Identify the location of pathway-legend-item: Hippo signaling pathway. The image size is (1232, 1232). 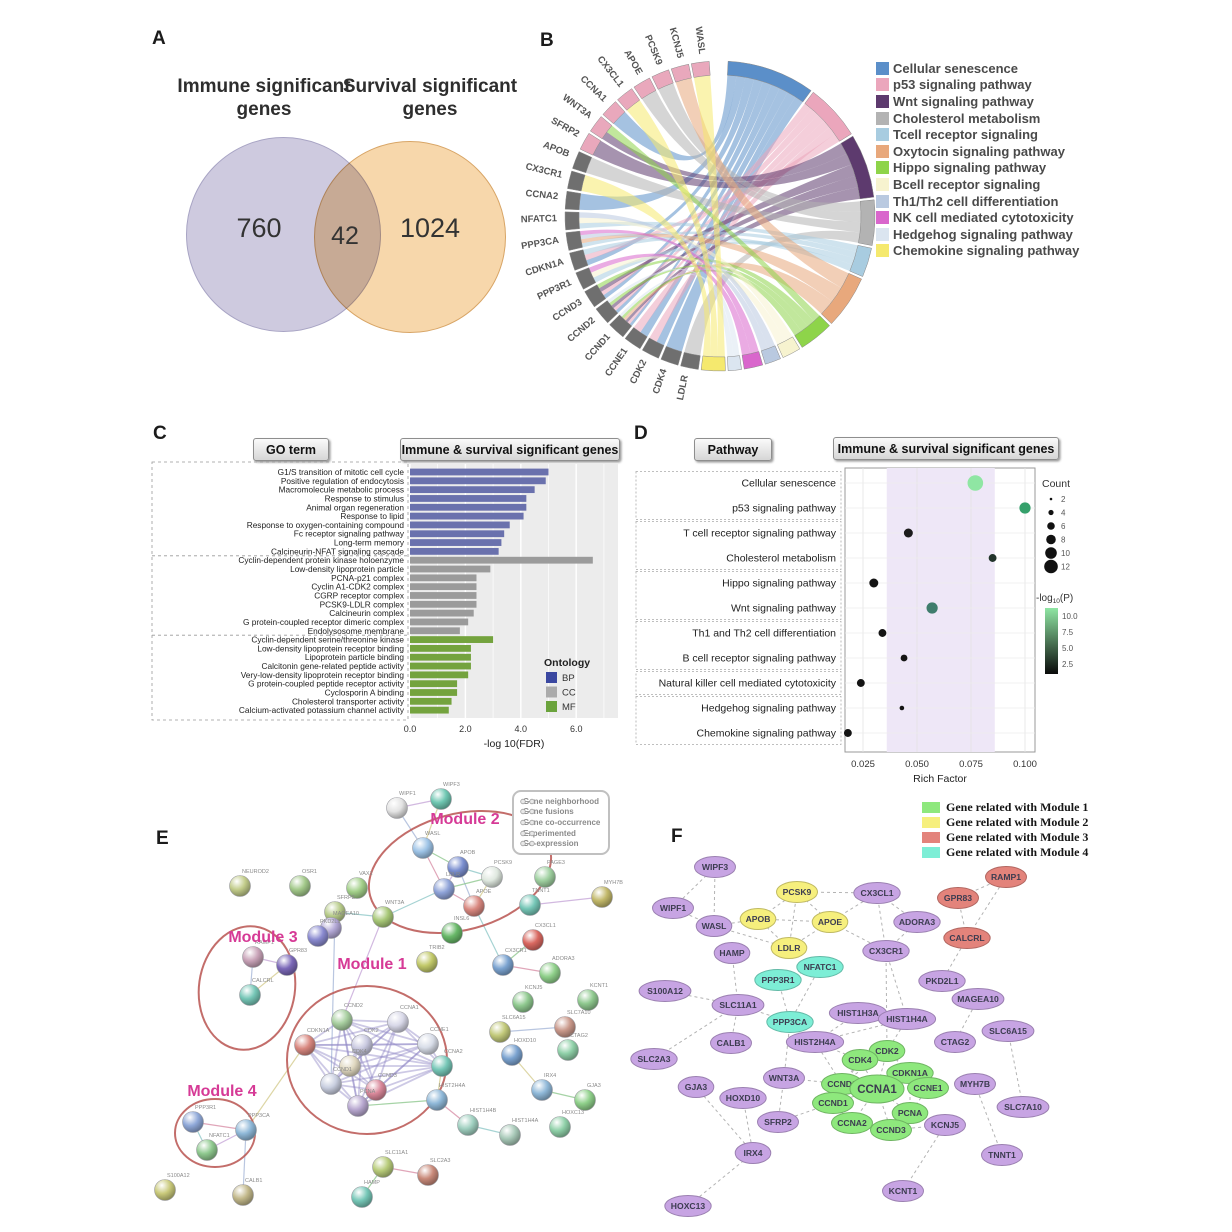
(977, 168).